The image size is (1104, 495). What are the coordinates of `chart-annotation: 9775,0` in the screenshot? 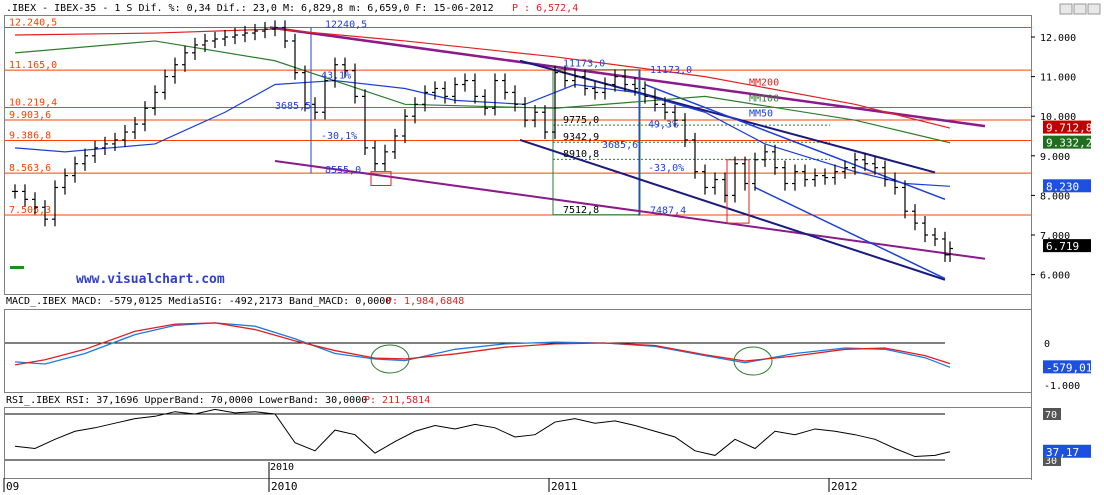 It's located at (581, 120).